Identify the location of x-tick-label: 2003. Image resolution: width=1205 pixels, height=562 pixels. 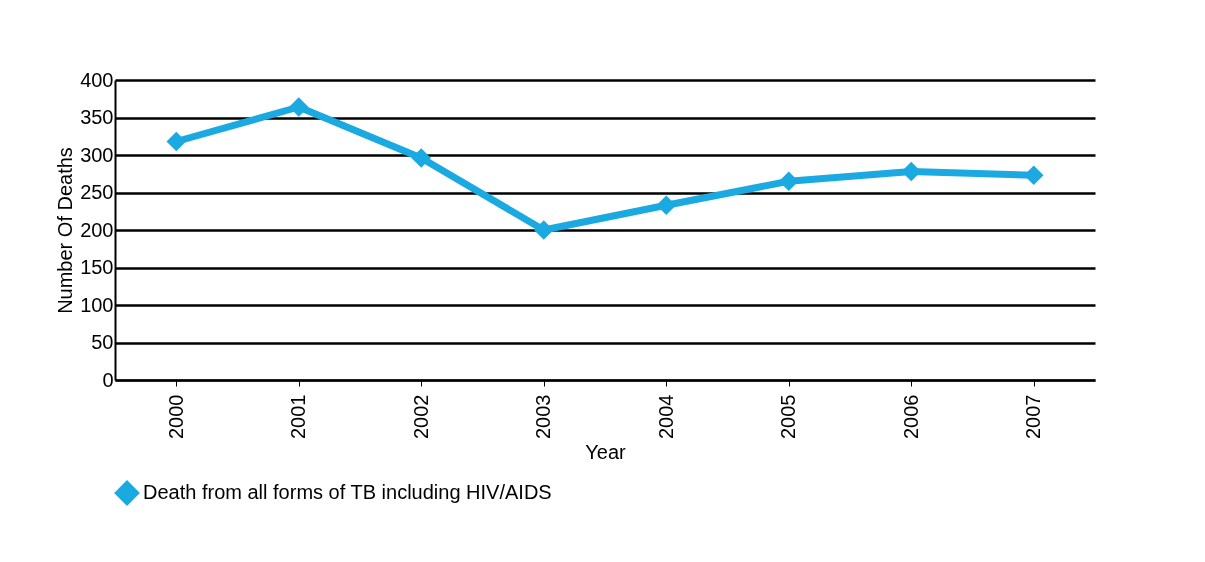
(543, 416).